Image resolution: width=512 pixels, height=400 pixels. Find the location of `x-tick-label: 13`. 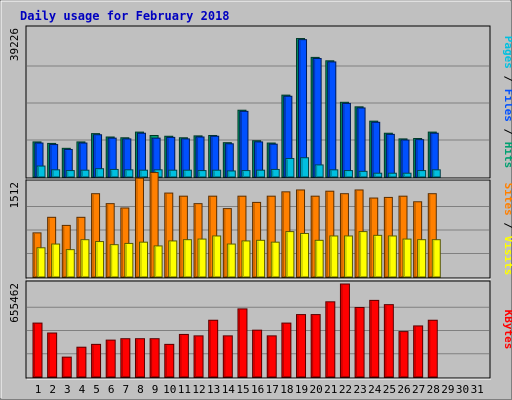

x-tick-label: 13 is located at coordinates (213, 389).